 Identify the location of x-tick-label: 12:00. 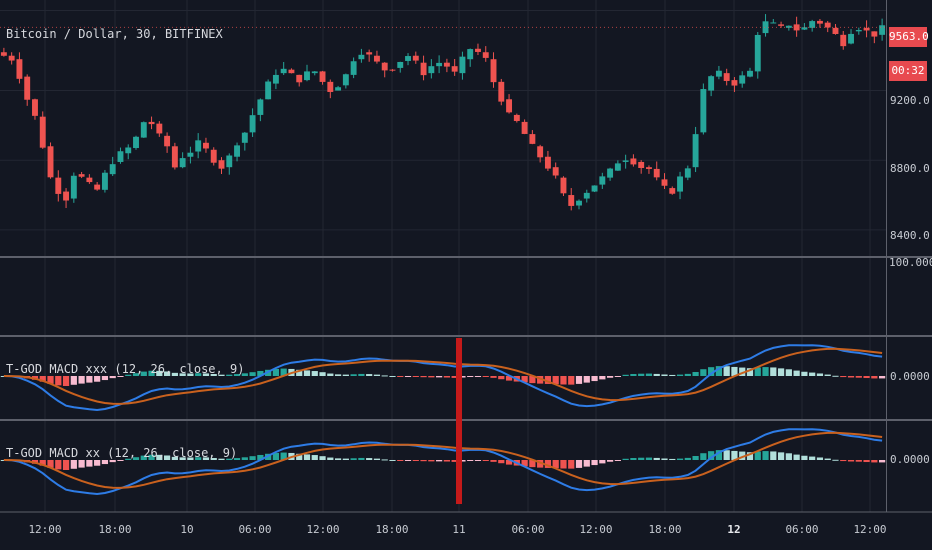
(323, 529).